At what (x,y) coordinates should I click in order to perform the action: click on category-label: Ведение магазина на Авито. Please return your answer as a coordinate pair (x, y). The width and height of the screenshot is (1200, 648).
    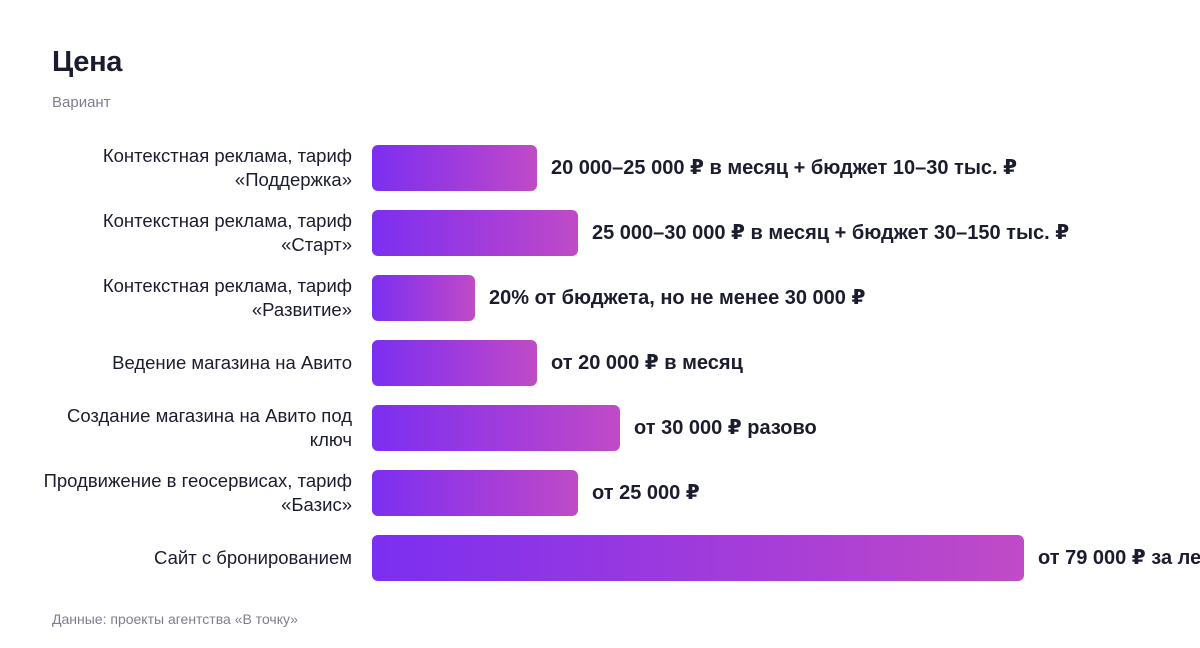
    Looking at the image, I should click on (232, 362).